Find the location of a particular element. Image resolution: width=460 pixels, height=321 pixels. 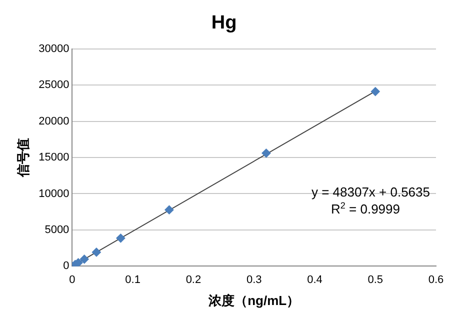

x-tick-label: 0.4 is located at coordinates (314, 280).